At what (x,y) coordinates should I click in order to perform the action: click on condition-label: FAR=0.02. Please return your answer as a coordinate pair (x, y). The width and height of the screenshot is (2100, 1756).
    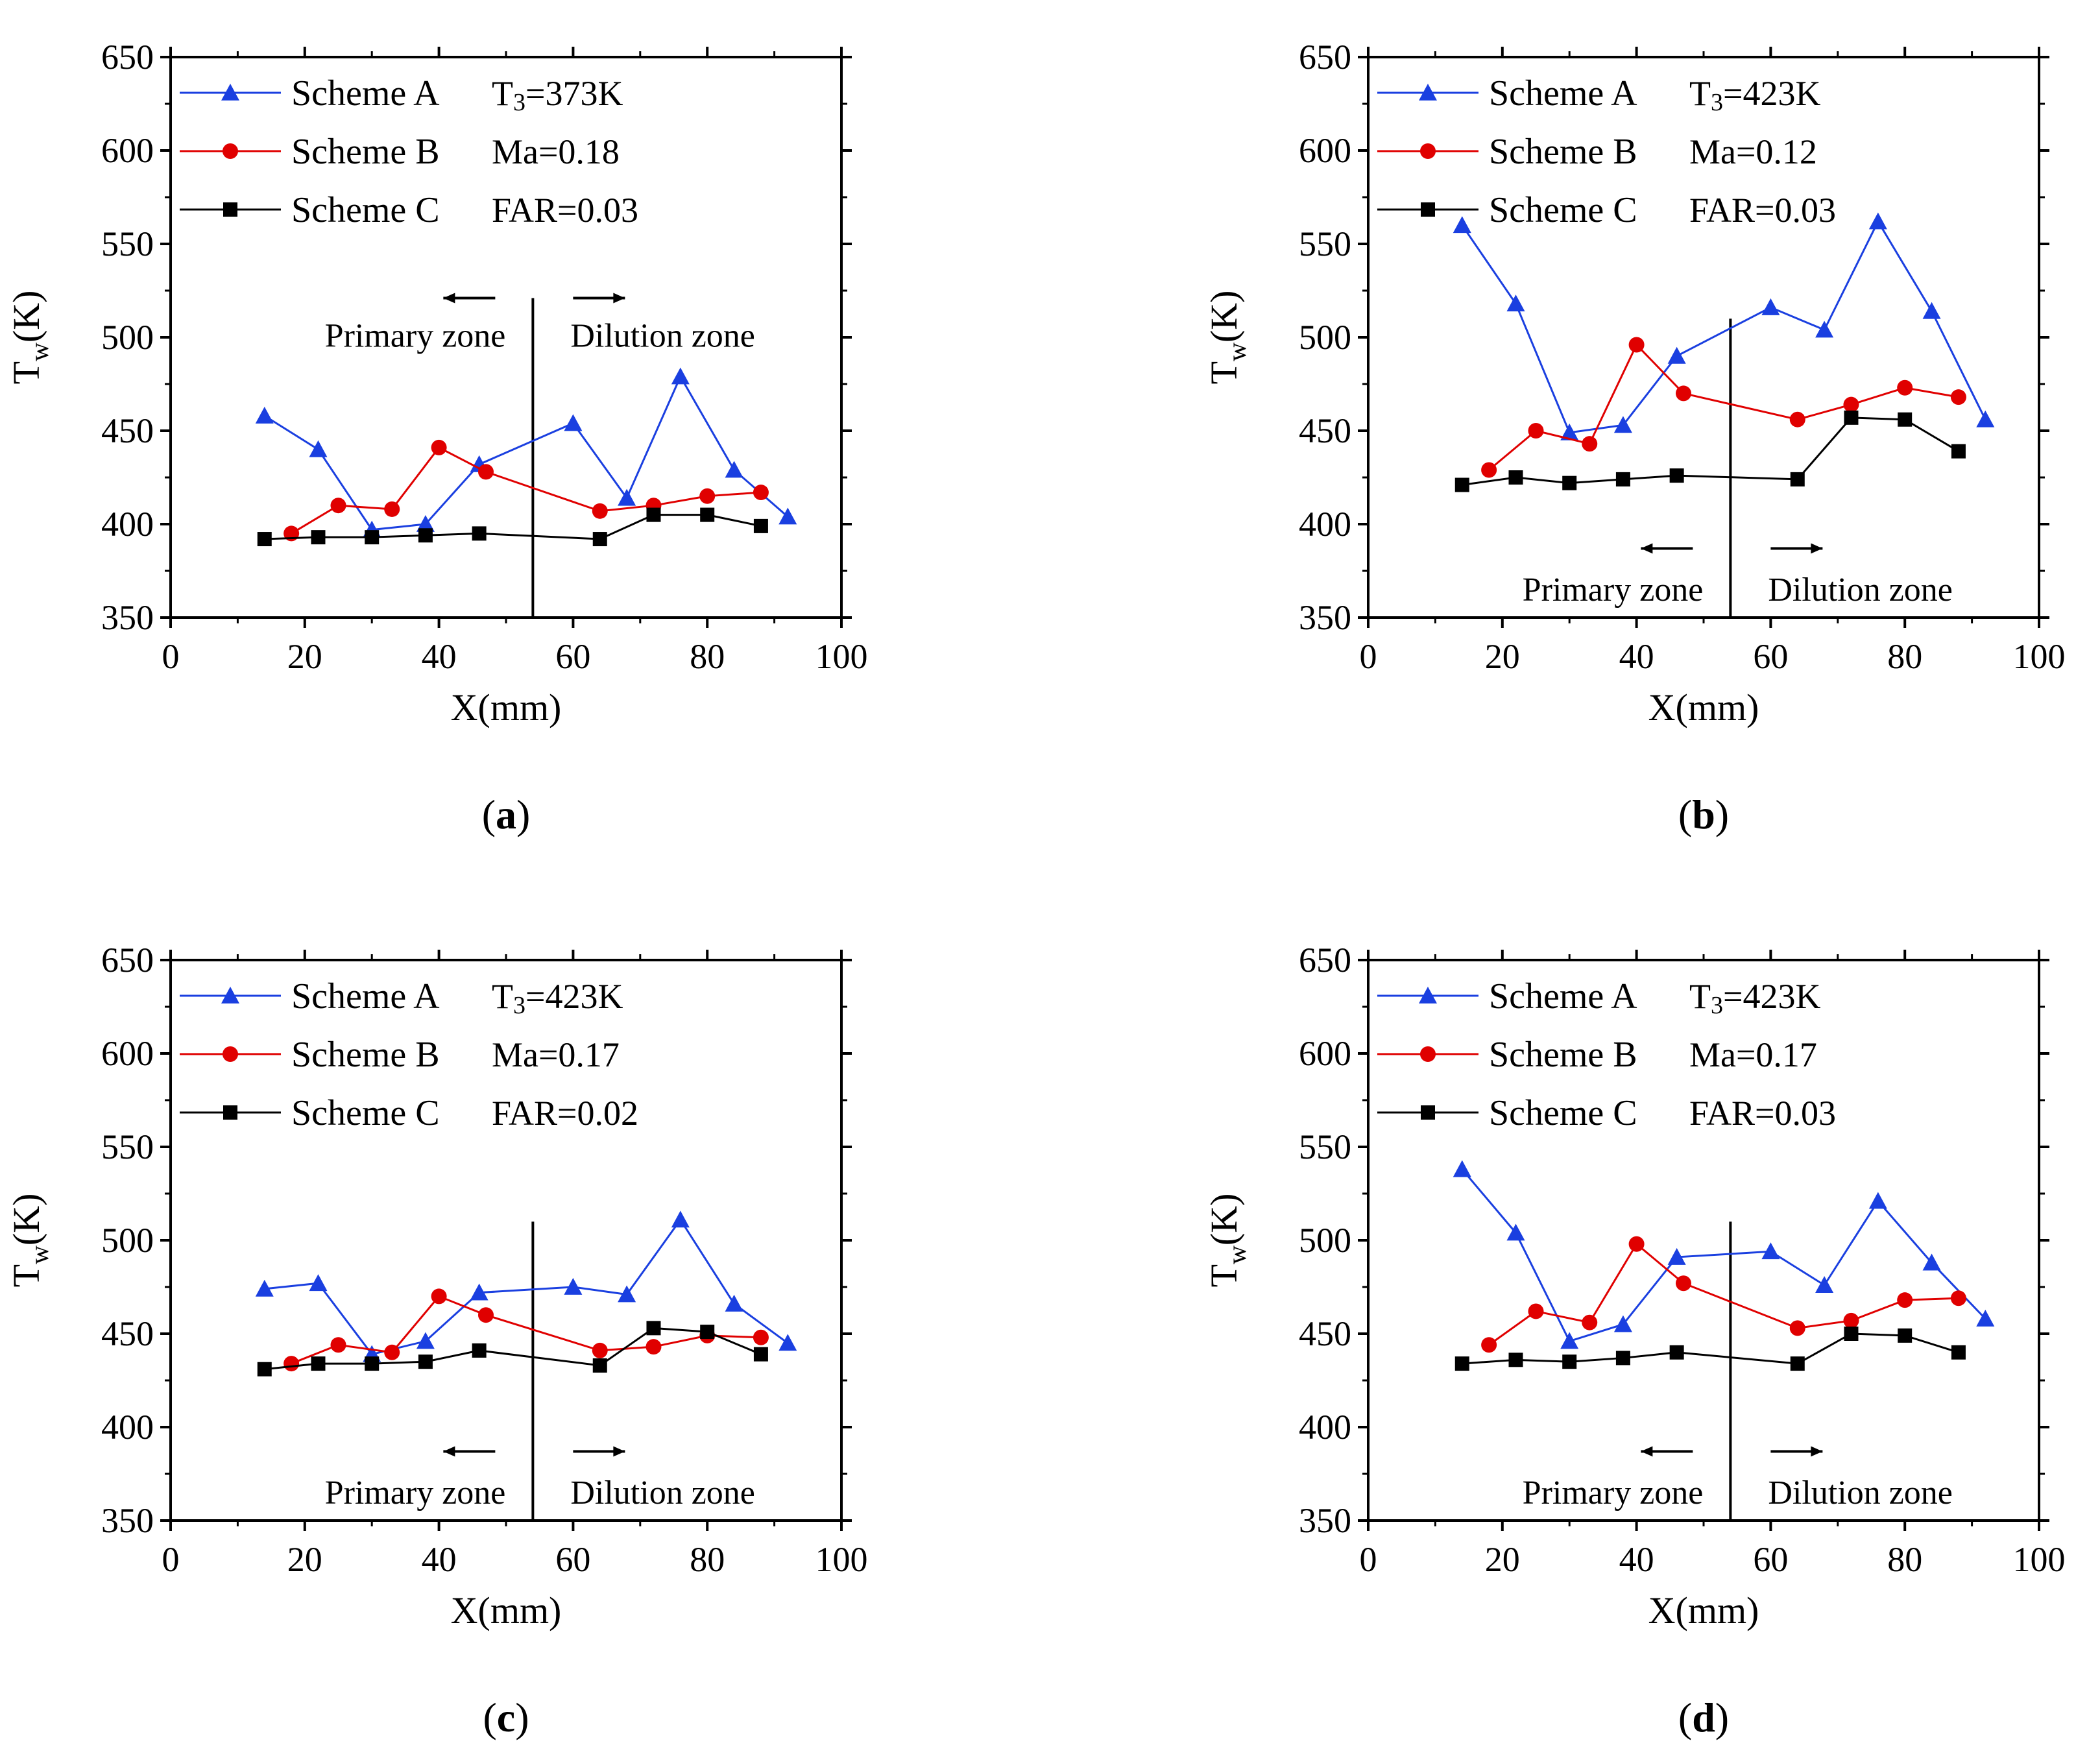
    Looking at the image, I should click on (565, 1113).